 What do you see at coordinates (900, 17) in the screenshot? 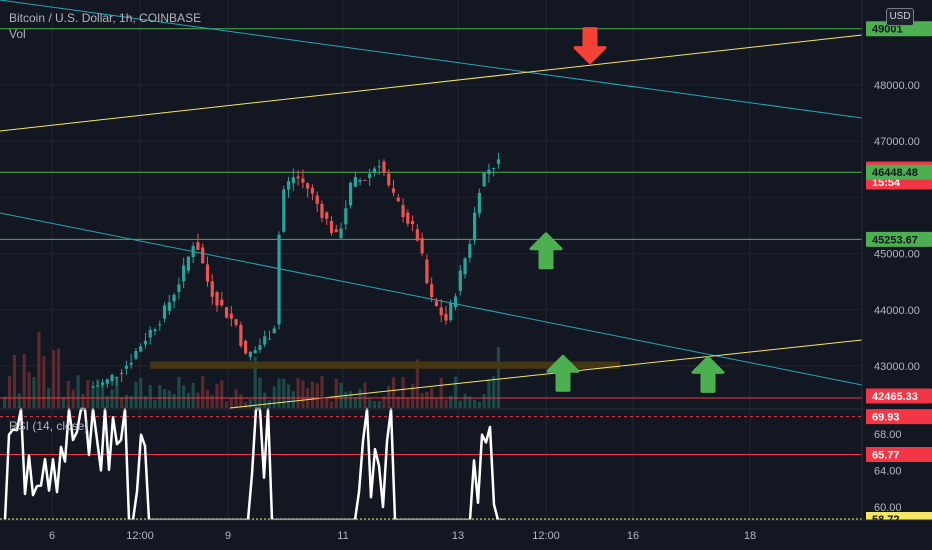
I see `currency-button: USD` at bounding box center [900, 17].